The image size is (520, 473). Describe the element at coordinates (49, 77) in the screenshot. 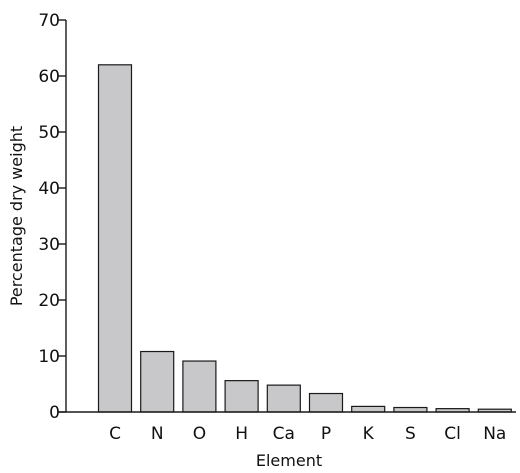

I see `y-tick-label: 60` at that location.